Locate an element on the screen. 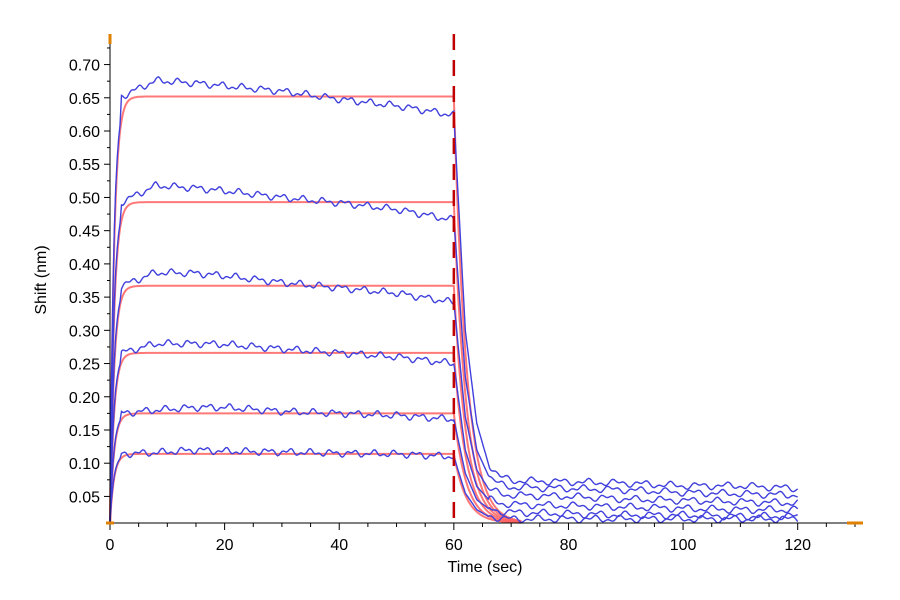 The image size is (900, 600). y-tick-label: 0.50 is located at coordinates (84, 198).